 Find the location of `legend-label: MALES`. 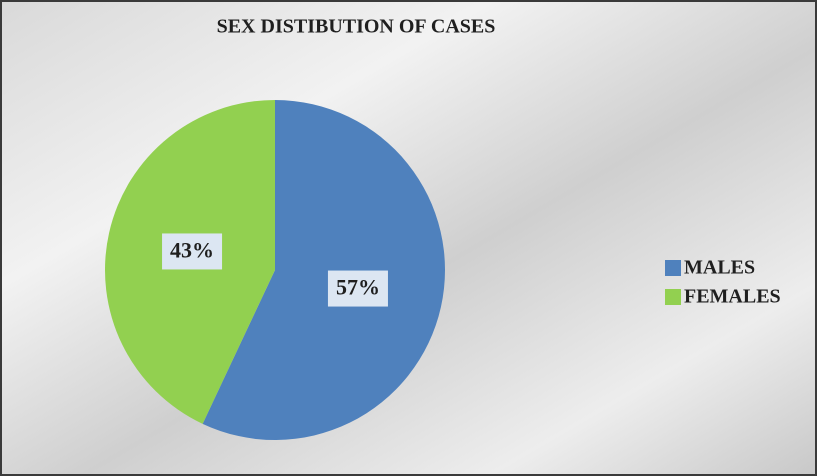

legend-label: MALES is located at coordinates (719, 268).